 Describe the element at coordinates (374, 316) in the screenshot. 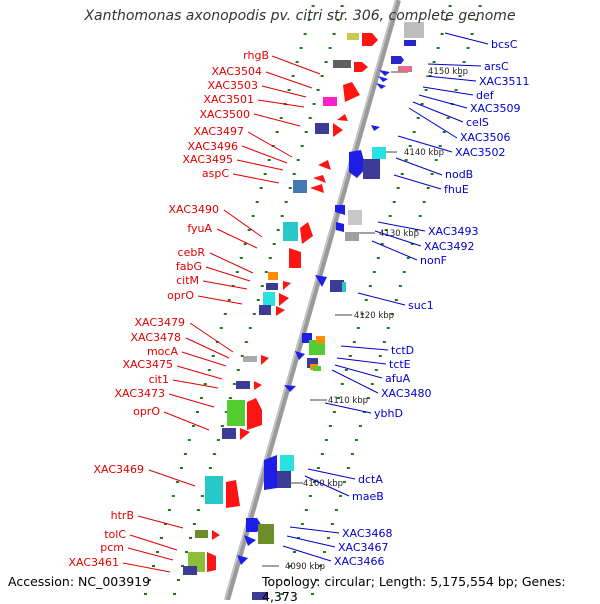

I see `tick-4120: 4120 kbp` at that location.